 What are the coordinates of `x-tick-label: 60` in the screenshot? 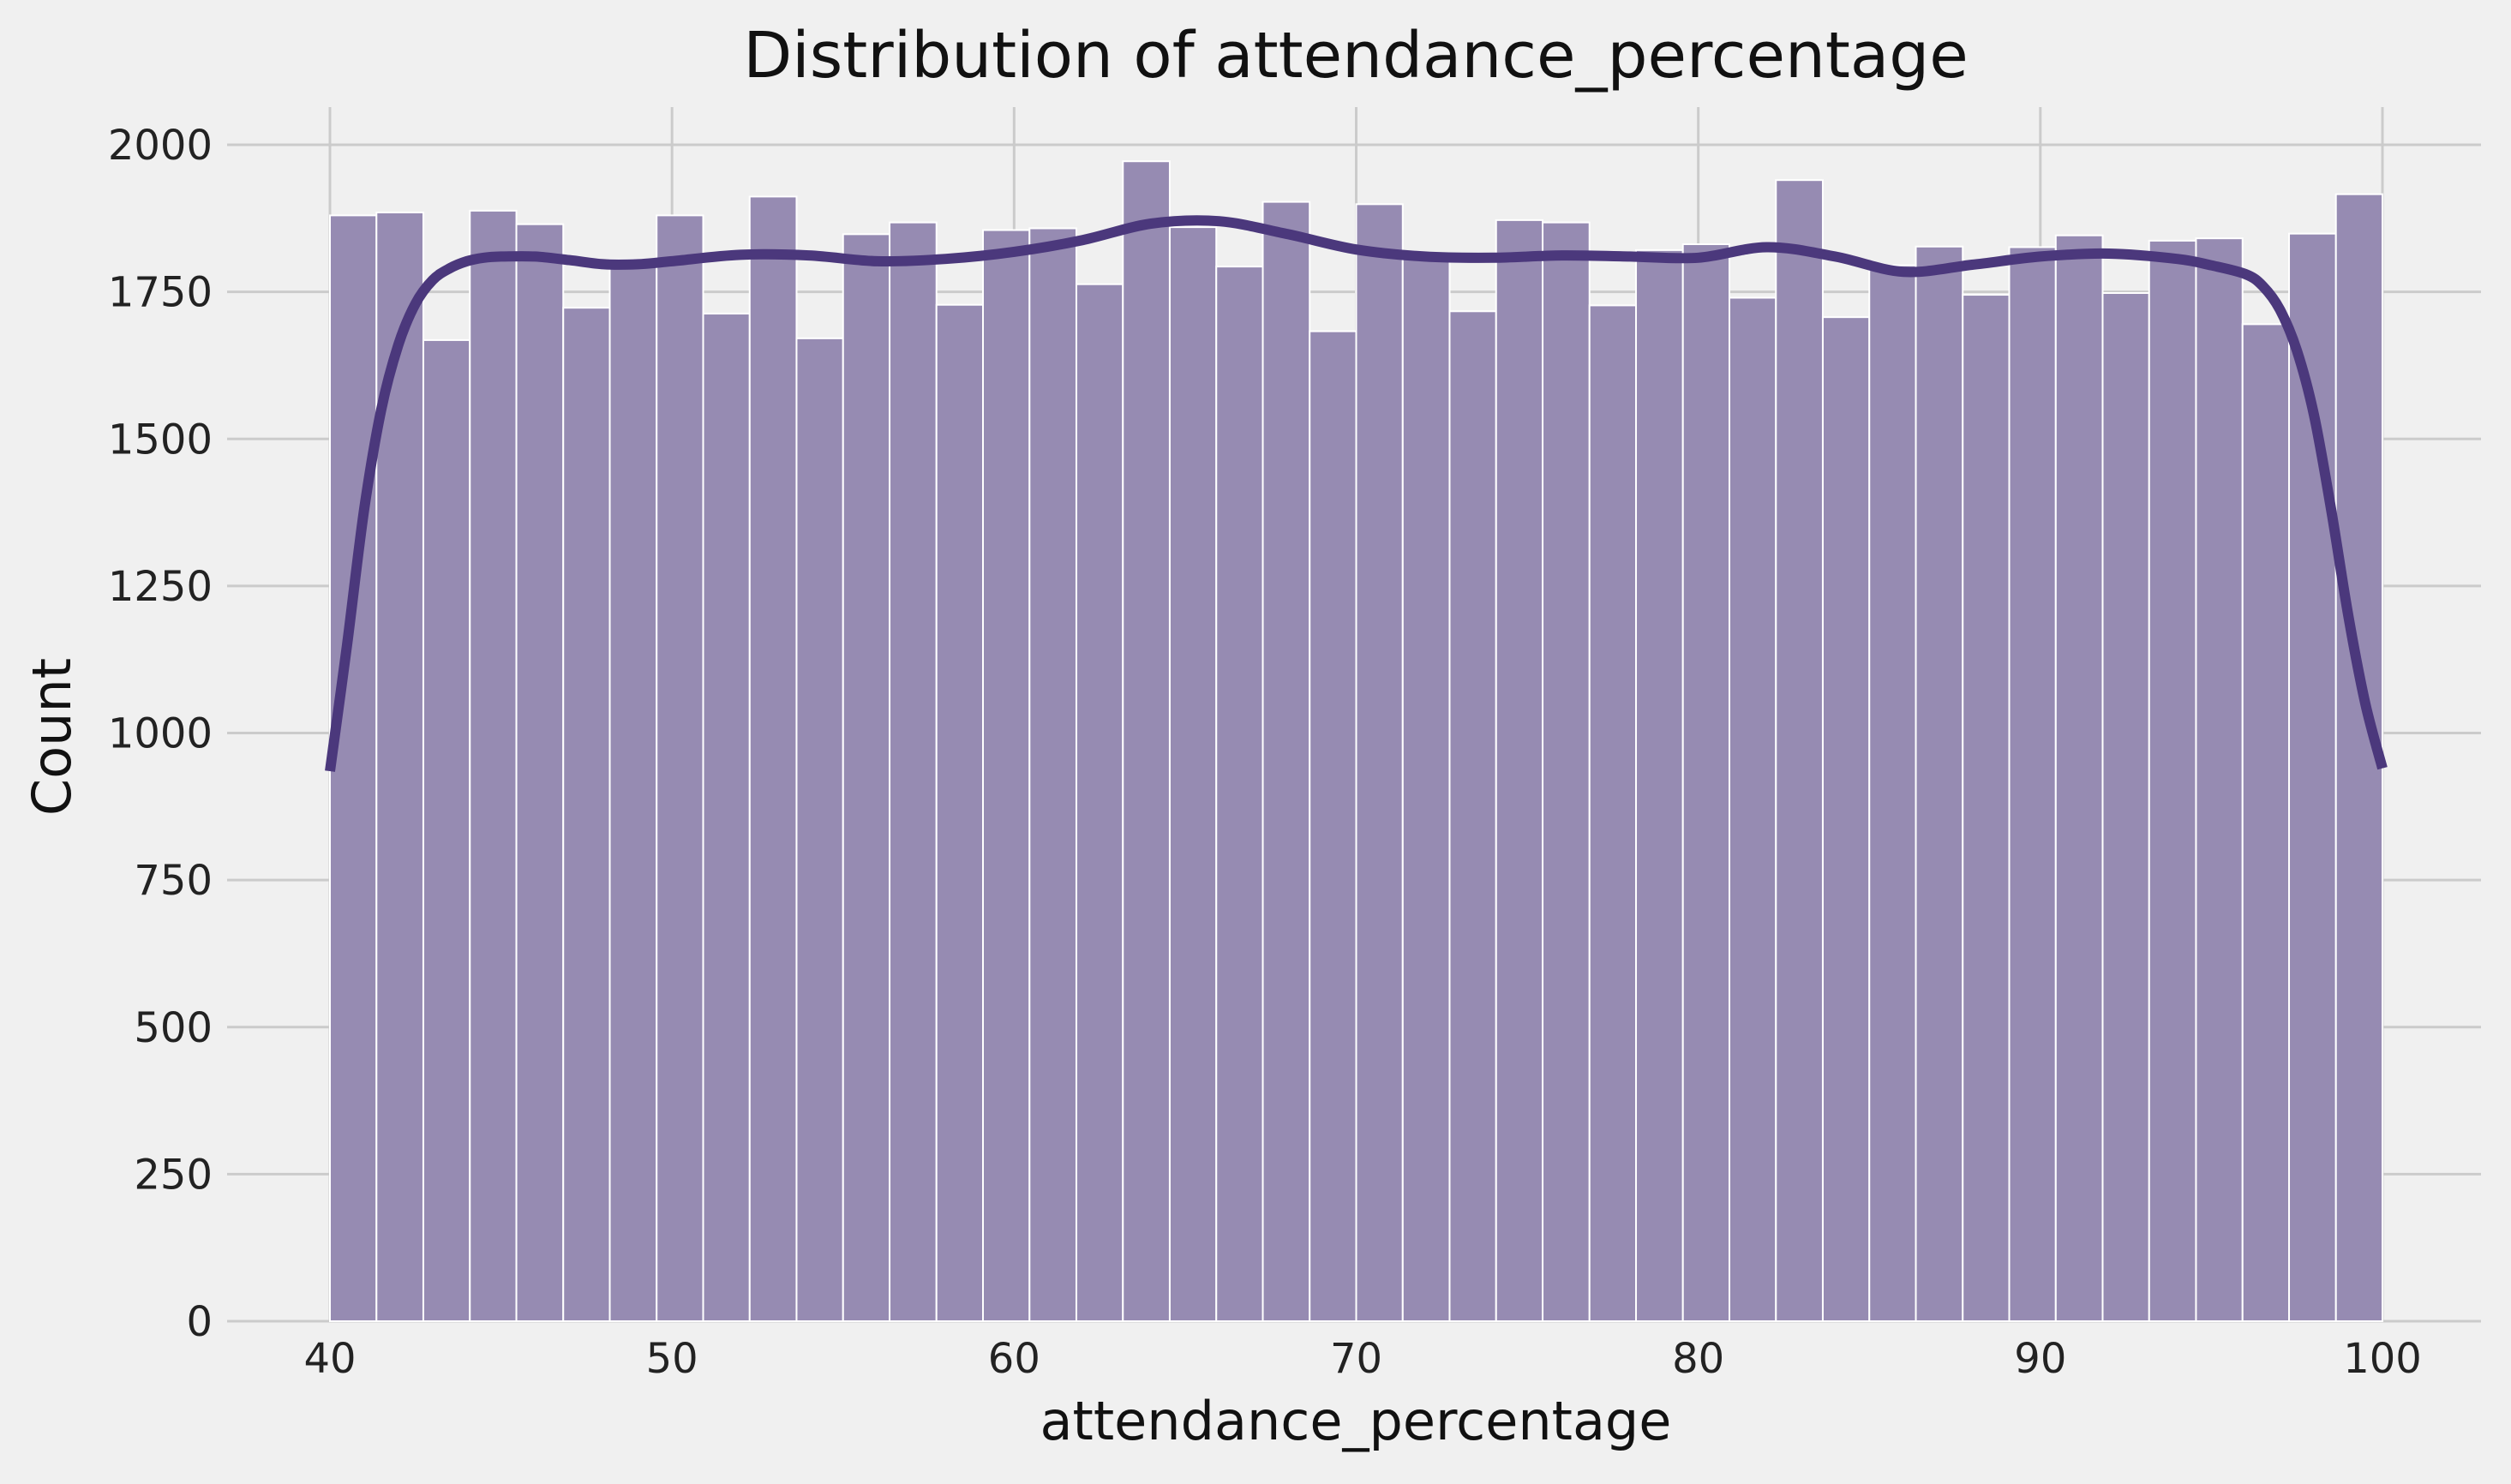 It's located at (1014, 1359).